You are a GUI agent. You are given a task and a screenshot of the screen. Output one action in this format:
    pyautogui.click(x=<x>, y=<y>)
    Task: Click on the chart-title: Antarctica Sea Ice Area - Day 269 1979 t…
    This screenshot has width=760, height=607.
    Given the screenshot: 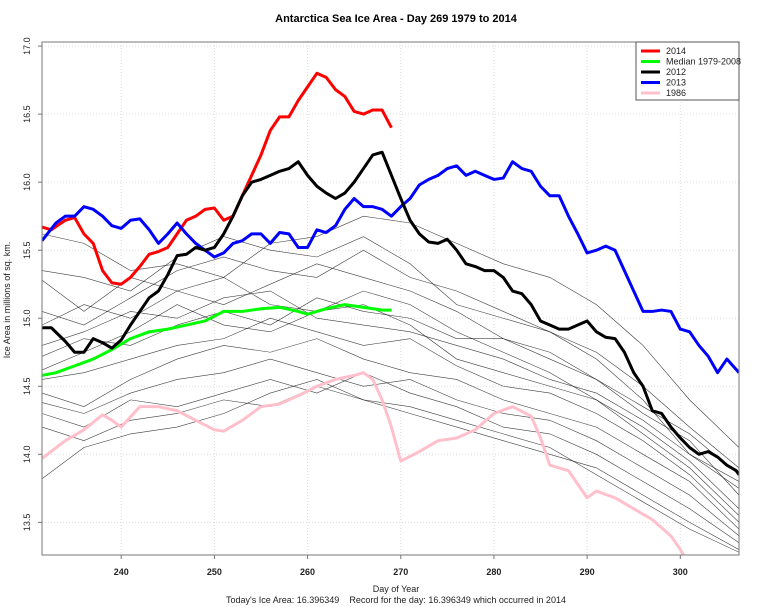 What is the action you would take?
    pyautogui.click(x=396, y=19)
    